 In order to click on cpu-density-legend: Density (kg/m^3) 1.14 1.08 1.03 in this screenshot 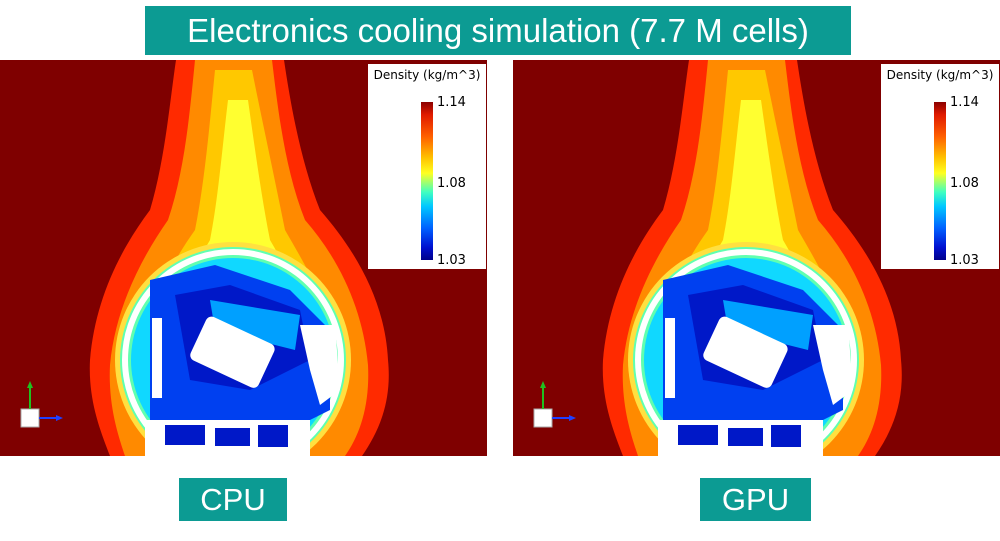, I will do `click(427, 166)`.